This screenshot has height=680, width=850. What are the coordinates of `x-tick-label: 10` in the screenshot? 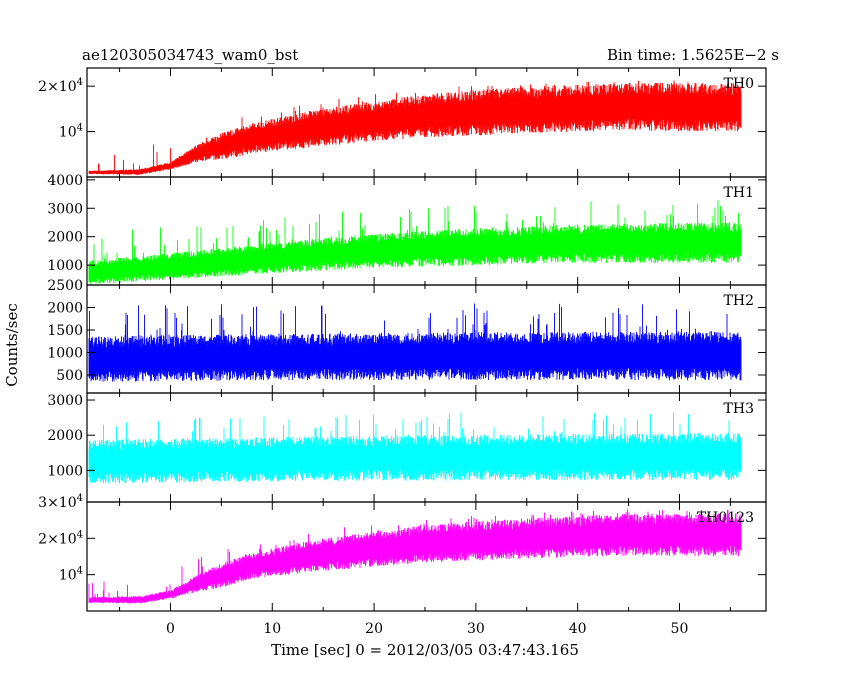 It's located at (272, 629).